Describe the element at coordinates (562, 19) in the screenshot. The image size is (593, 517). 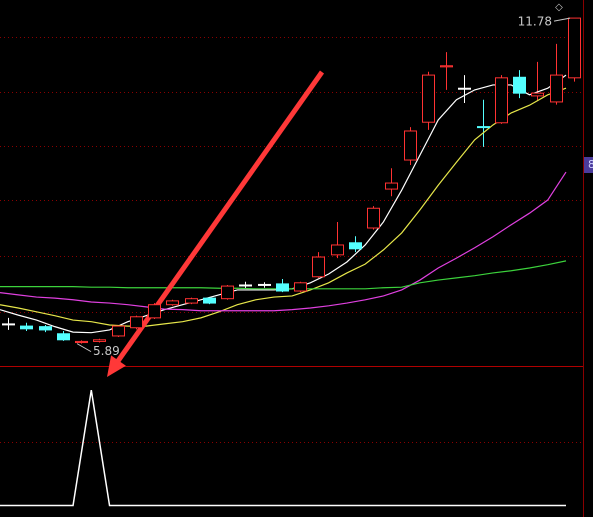
I see `high-pointer` at that location.